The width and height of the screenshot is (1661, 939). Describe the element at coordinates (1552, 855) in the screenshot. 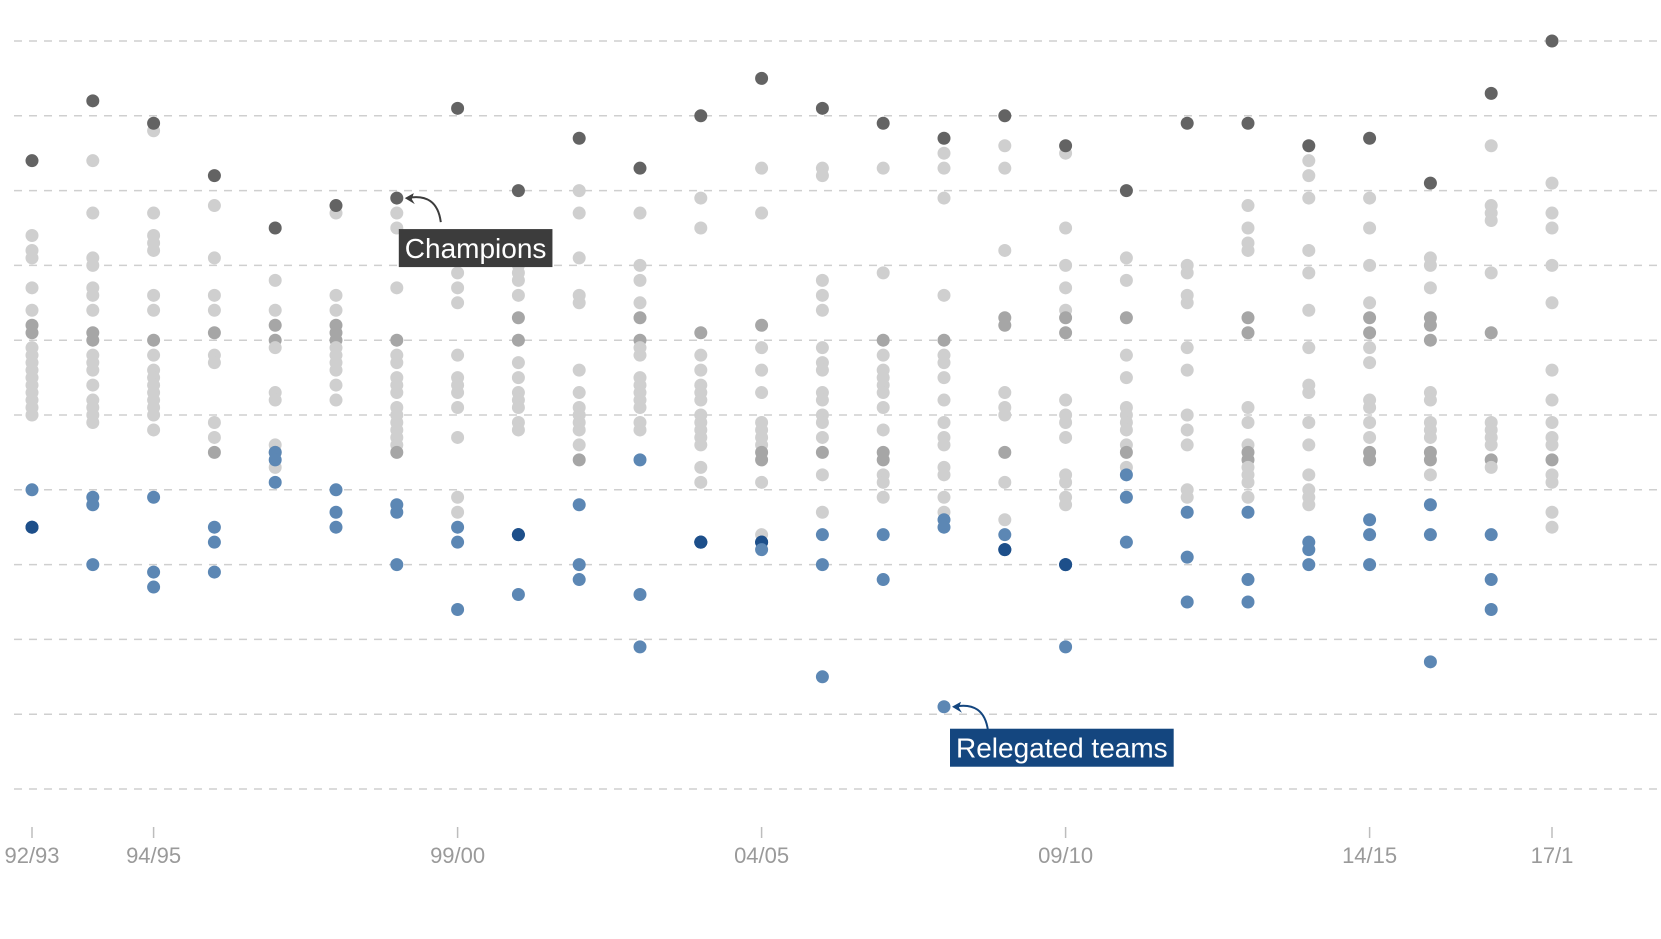

I see `x-tick-label: 17/1` at that location.